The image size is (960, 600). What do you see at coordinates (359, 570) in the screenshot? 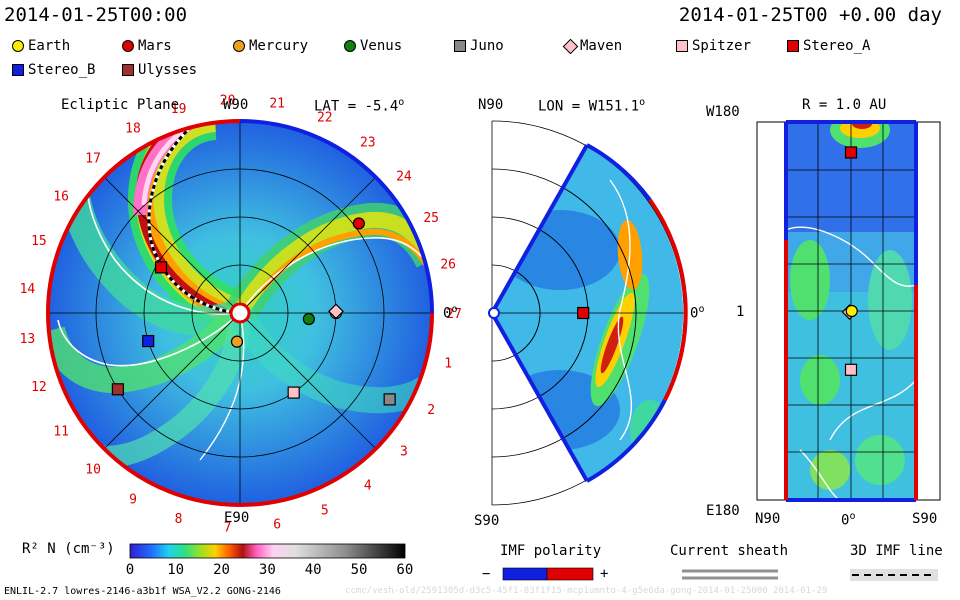
I see `colorbar-tick: 50` at bounding box center [359, 570].